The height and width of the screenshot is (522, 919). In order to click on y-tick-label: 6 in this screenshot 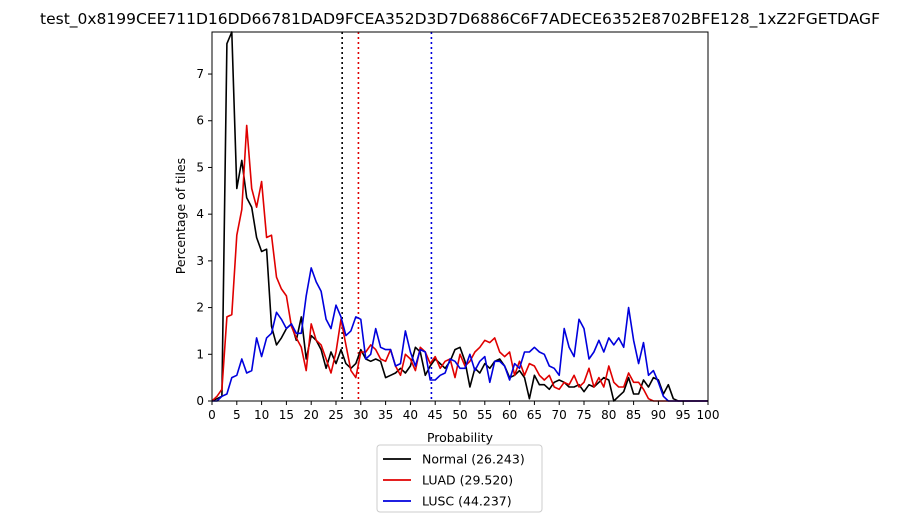, I will do `click(200, 121)`.